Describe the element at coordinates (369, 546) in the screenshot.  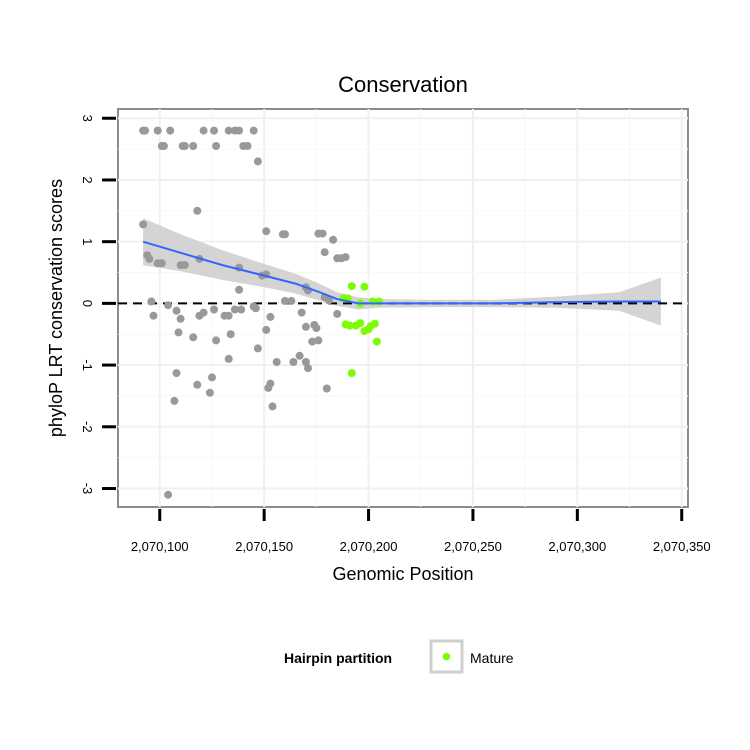
I see `x-tick-label: 2,070,200` at that location.